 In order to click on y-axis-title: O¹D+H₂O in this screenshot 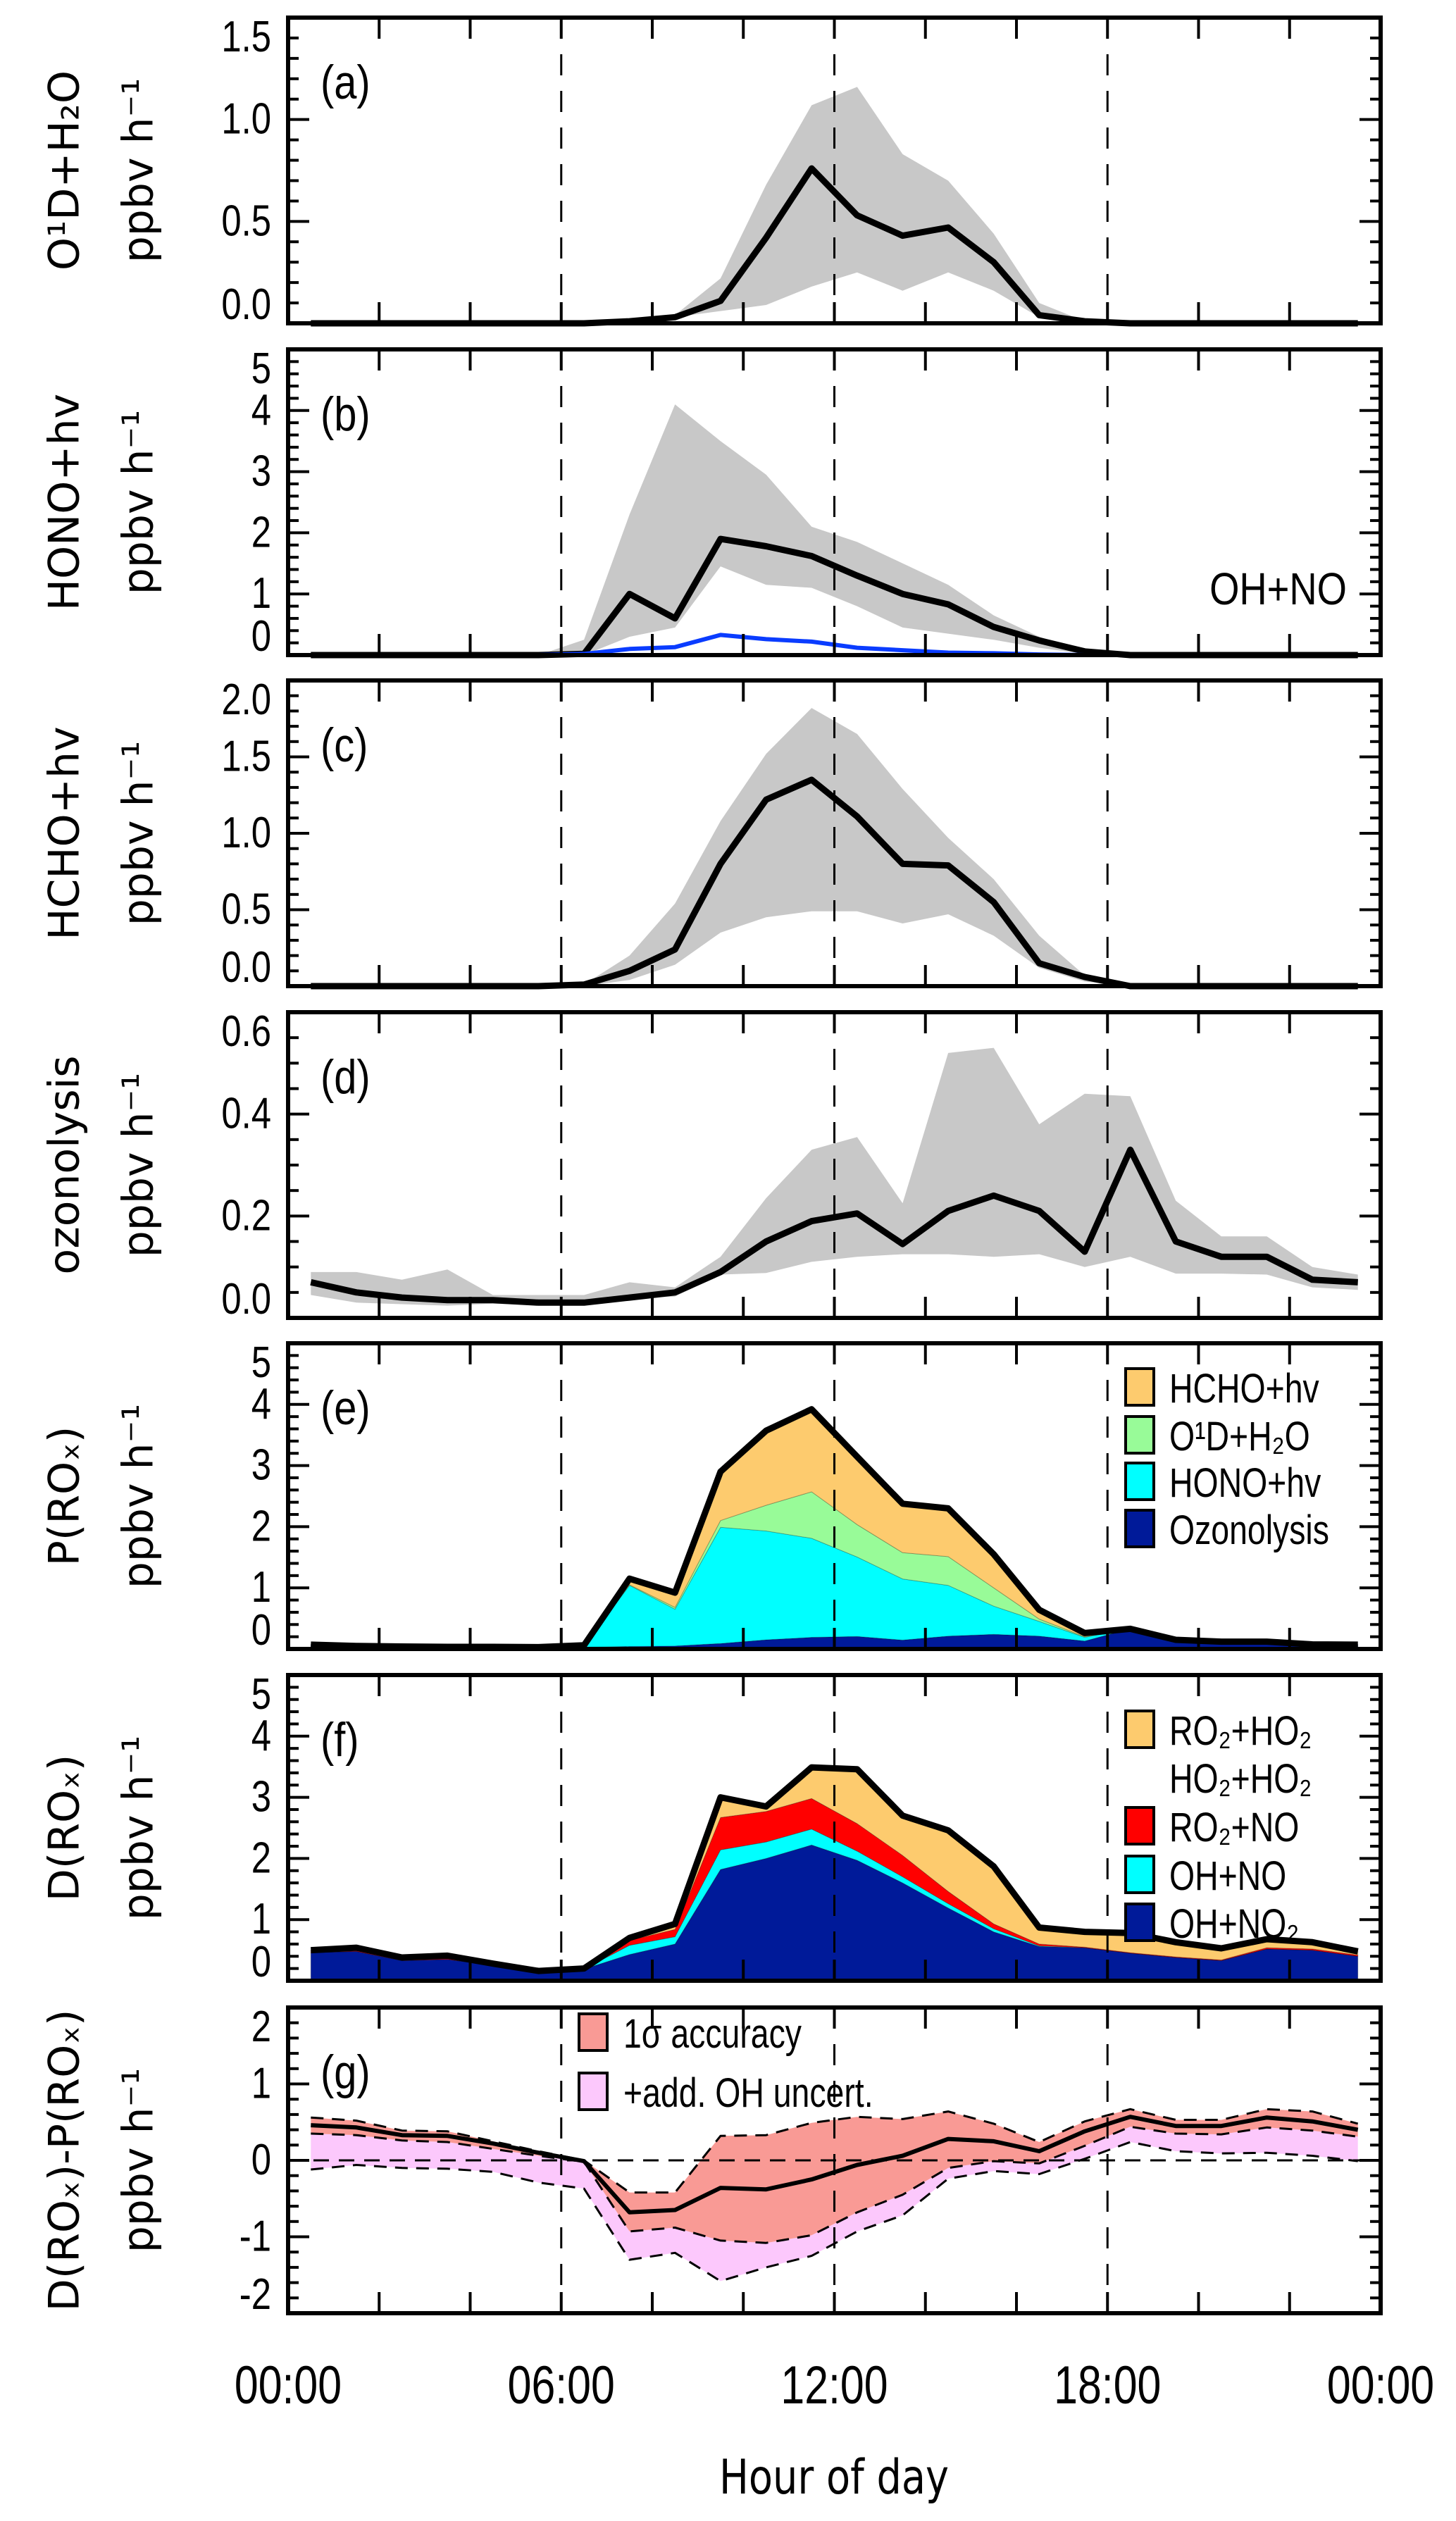, I will do `click(64, 170)`.